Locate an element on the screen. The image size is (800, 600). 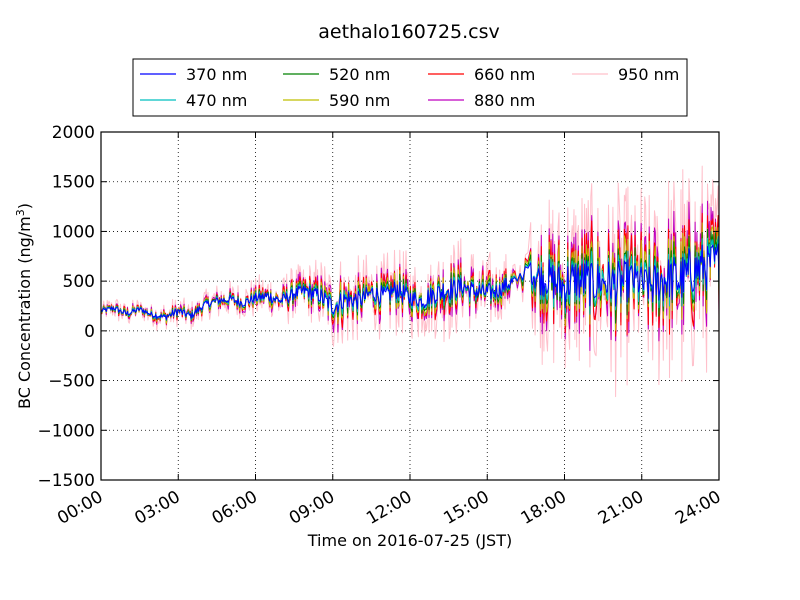
legend-label-950-nm: 950 nm is located at coordinates (648, 74).